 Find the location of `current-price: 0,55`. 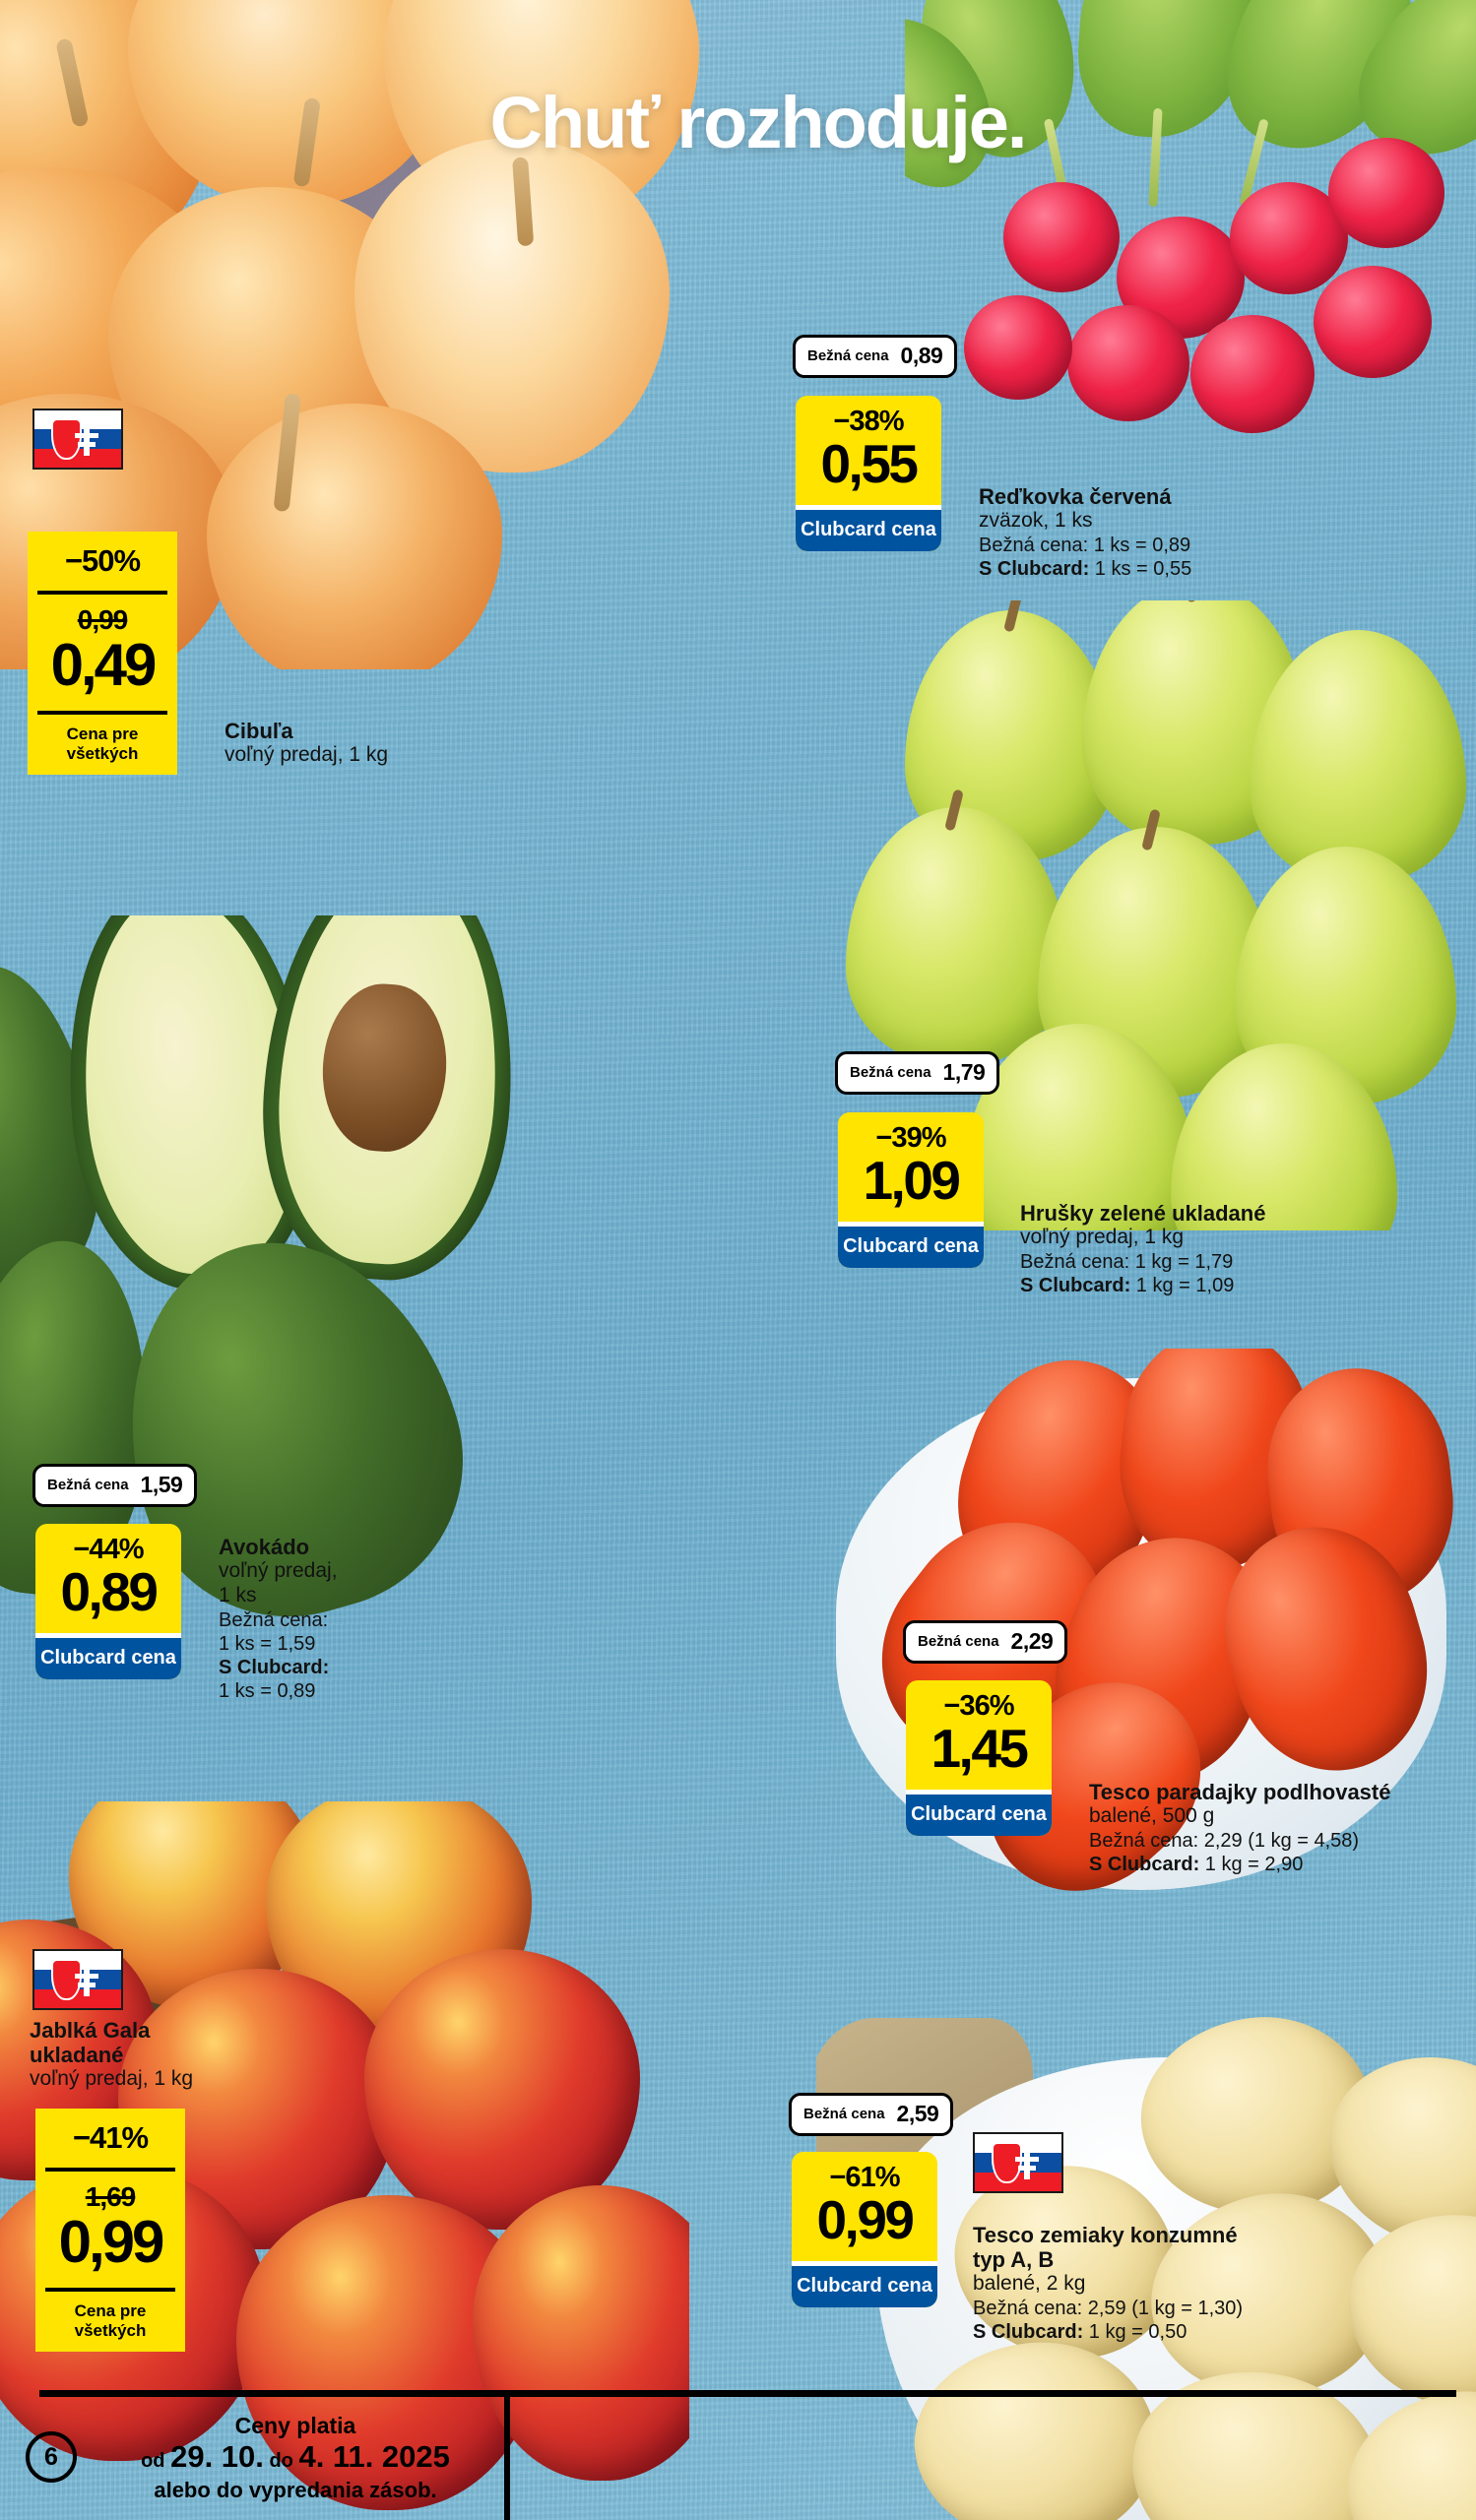

current-price: 0,55 is located at coordinates (869, 463).